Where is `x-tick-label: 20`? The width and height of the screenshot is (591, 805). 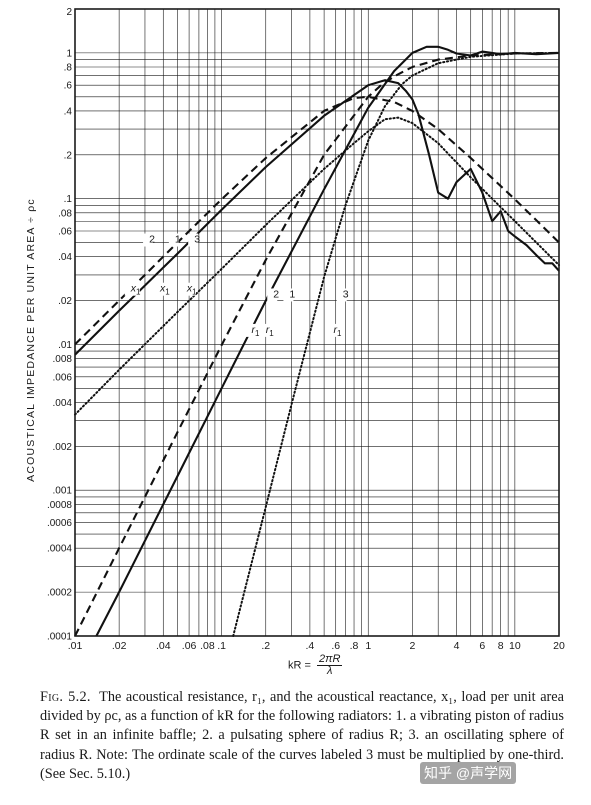 x-tick-label: 20 is located at coordinates (559, 646).